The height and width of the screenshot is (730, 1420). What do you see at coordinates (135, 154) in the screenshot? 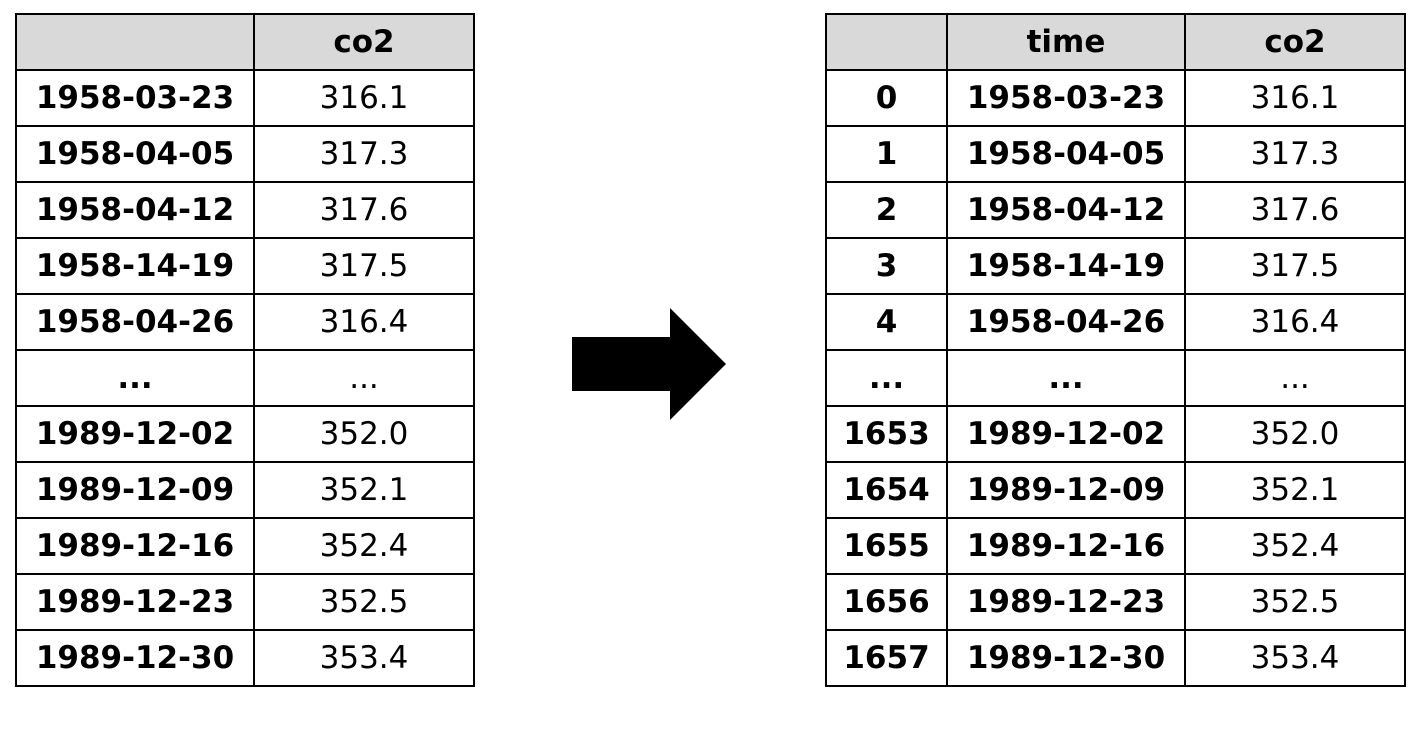
I see `date-index-cell: 1958-04-05` at bounding box center [135, 154].